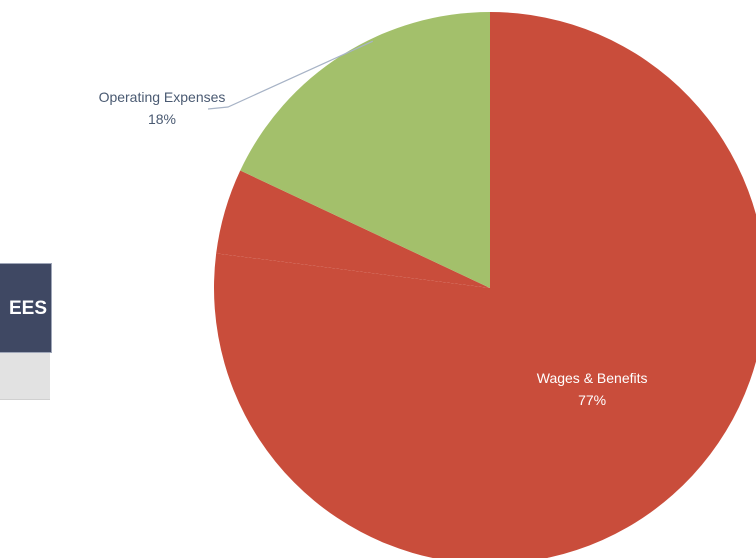 The width and height of the screenshot is (756, 558). Describe the element at coordinates (162, 119) in the screenshot. I see `slice-percent-operating-expenses: 18%` at that location.